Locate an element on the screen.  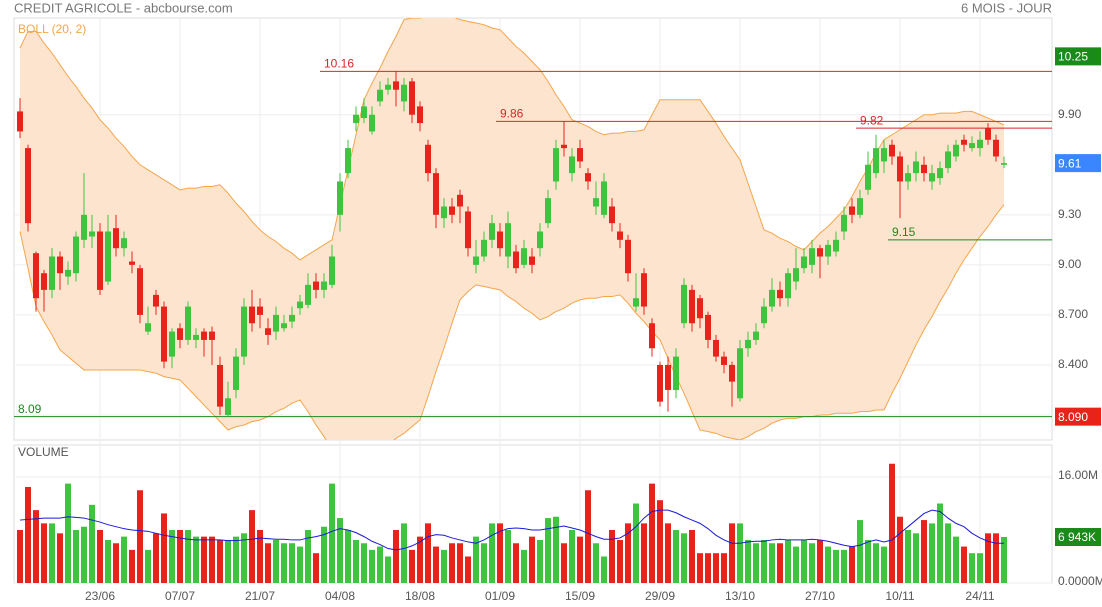
header-title: CREDIT AGRICOLE - abcbourse.com is located at coordinates (123, 7).